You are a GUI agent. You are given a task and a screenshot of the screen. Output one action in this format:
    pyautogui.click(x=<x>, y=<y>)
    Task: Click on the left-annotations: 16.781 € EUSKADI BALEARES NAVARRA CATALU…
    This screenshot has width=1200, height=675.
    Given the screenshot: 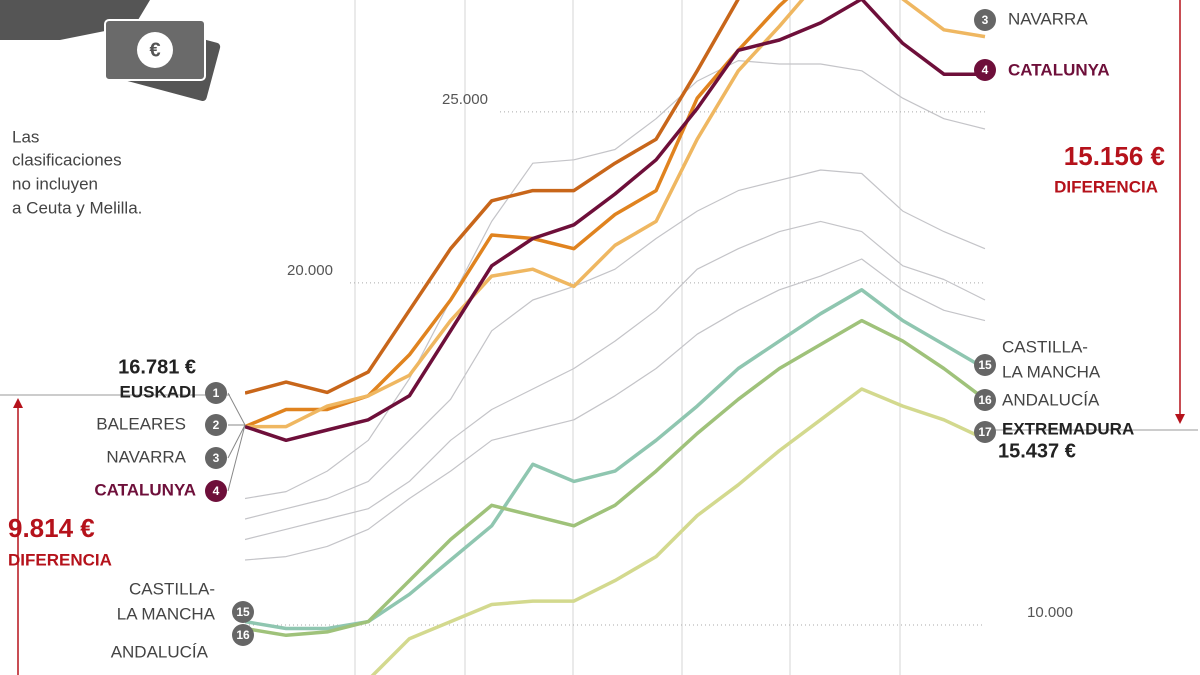 What is the action you would take?
    pyautogui.click(x=127, y=515)
    